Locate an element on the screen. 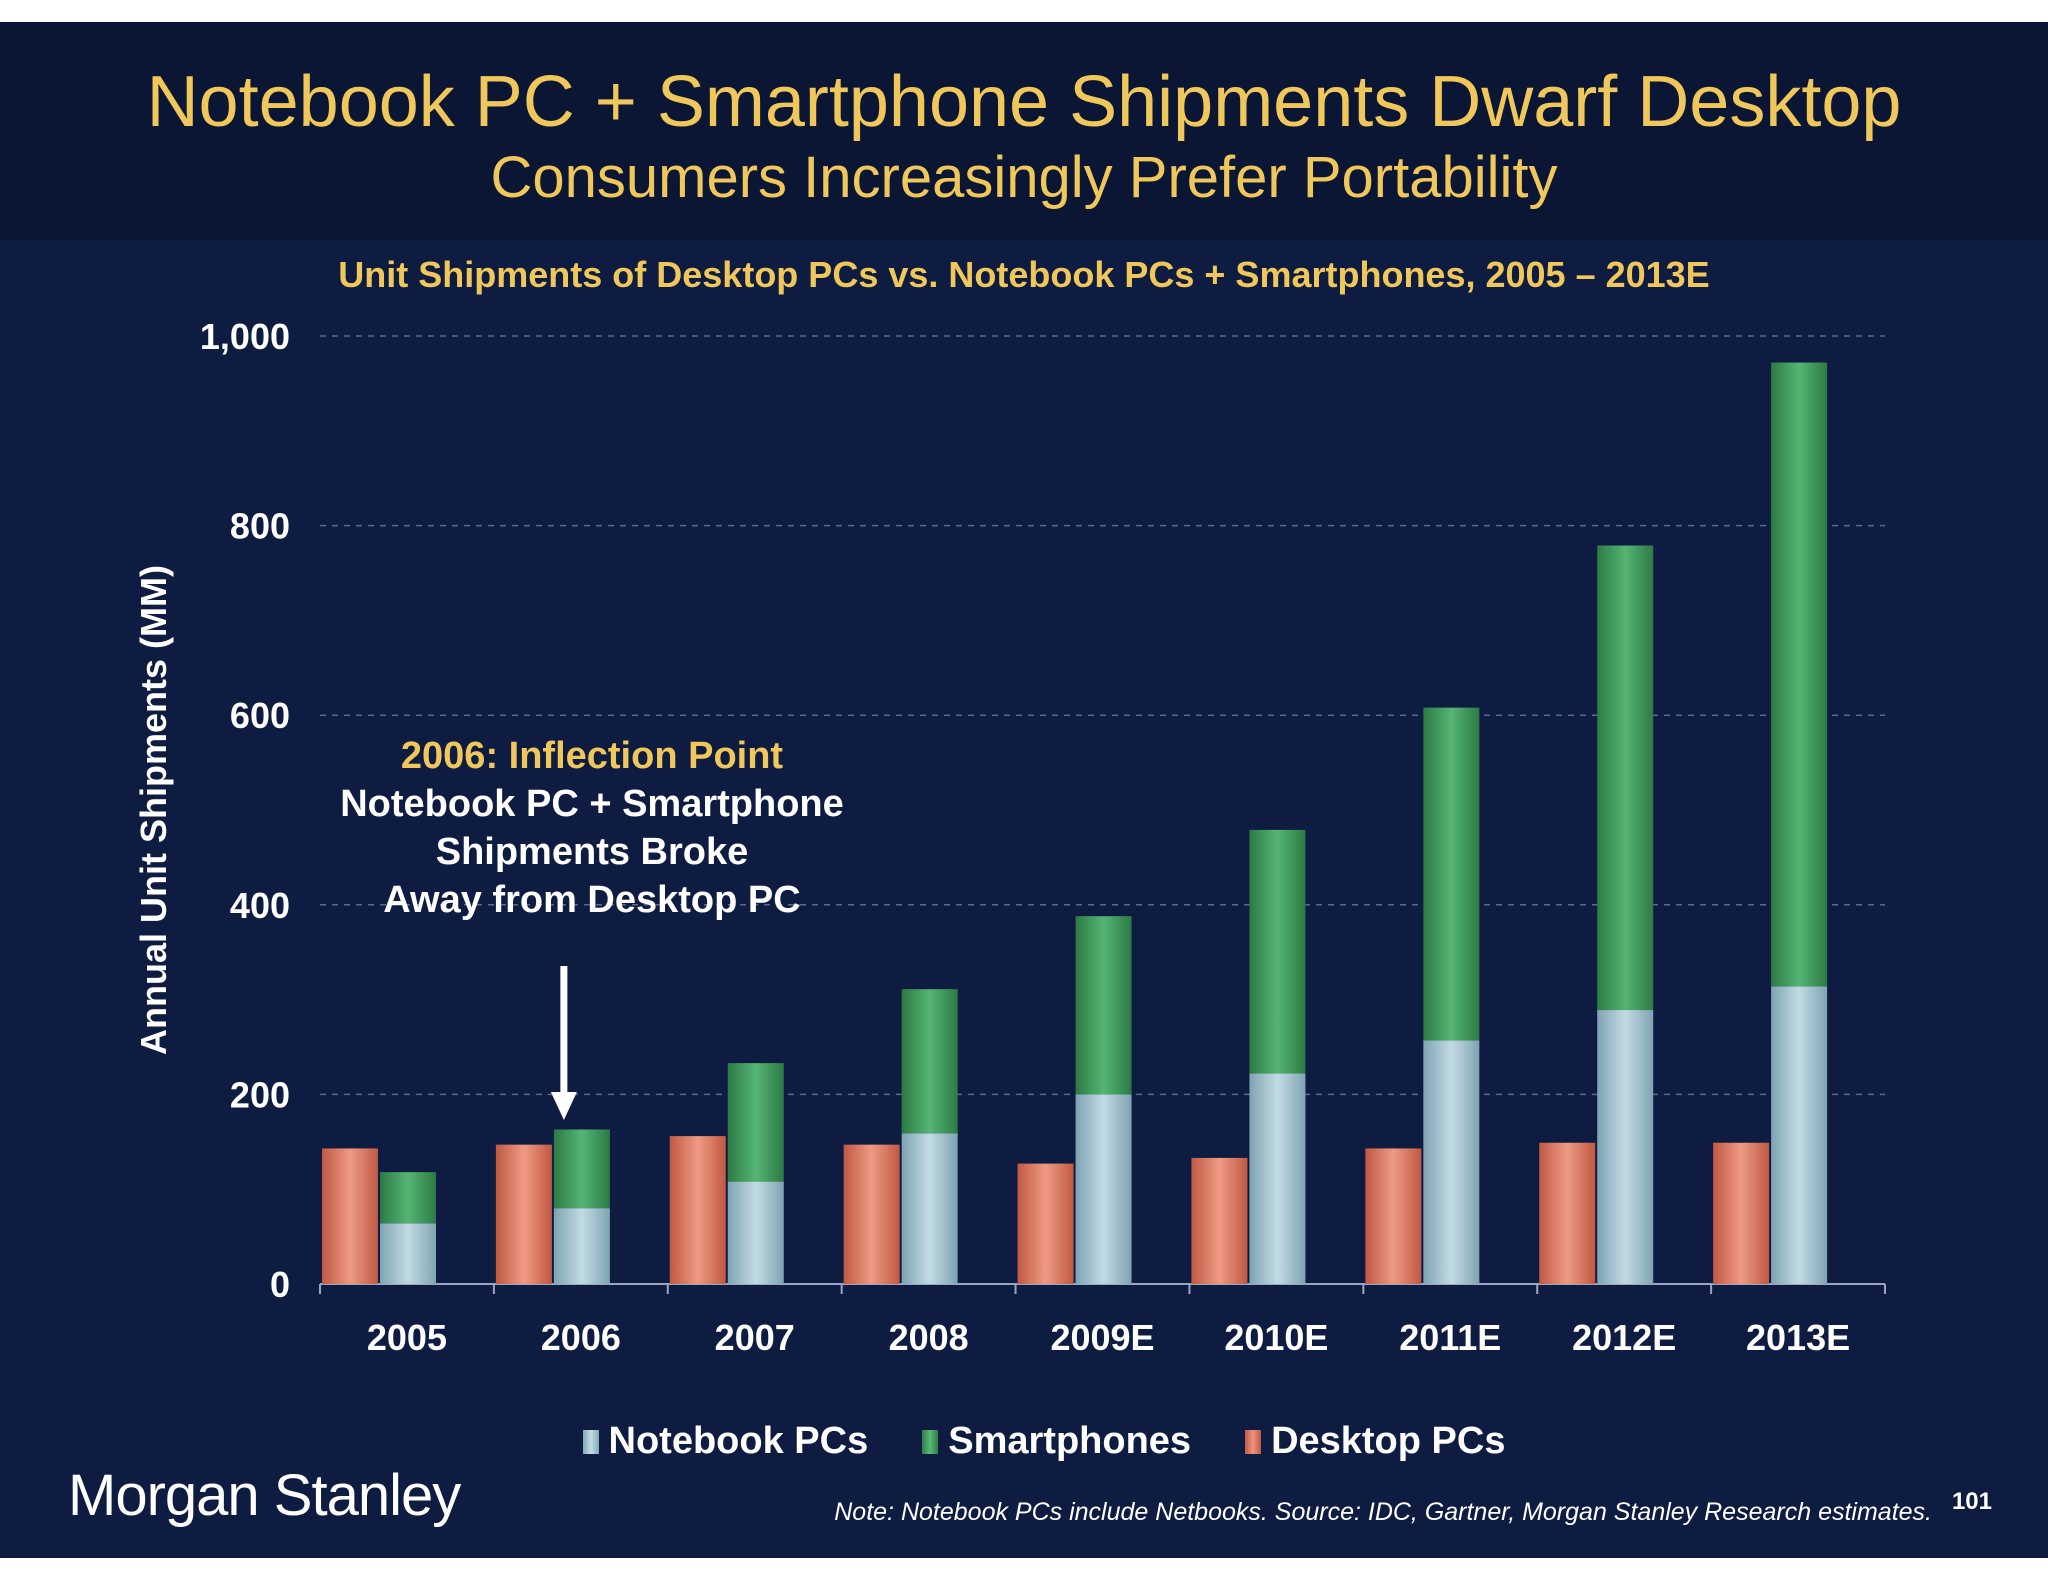 The height and width of the screenshot is (1582, 2048). chart-legend: Notebook PCs Smartphones Desktop PCs is located at coordinates (1024, 1441).